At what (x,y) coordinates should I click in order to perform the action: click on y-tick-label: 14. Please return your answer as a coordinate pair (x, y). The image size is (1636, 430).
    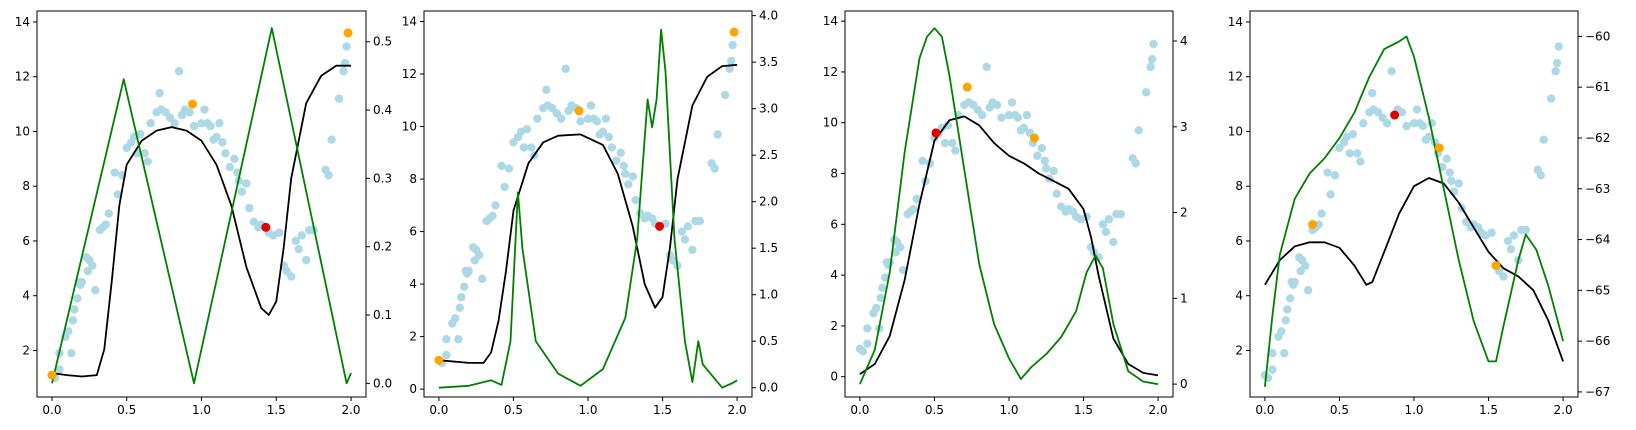
    Looking at the image, I should click on (830, 21).